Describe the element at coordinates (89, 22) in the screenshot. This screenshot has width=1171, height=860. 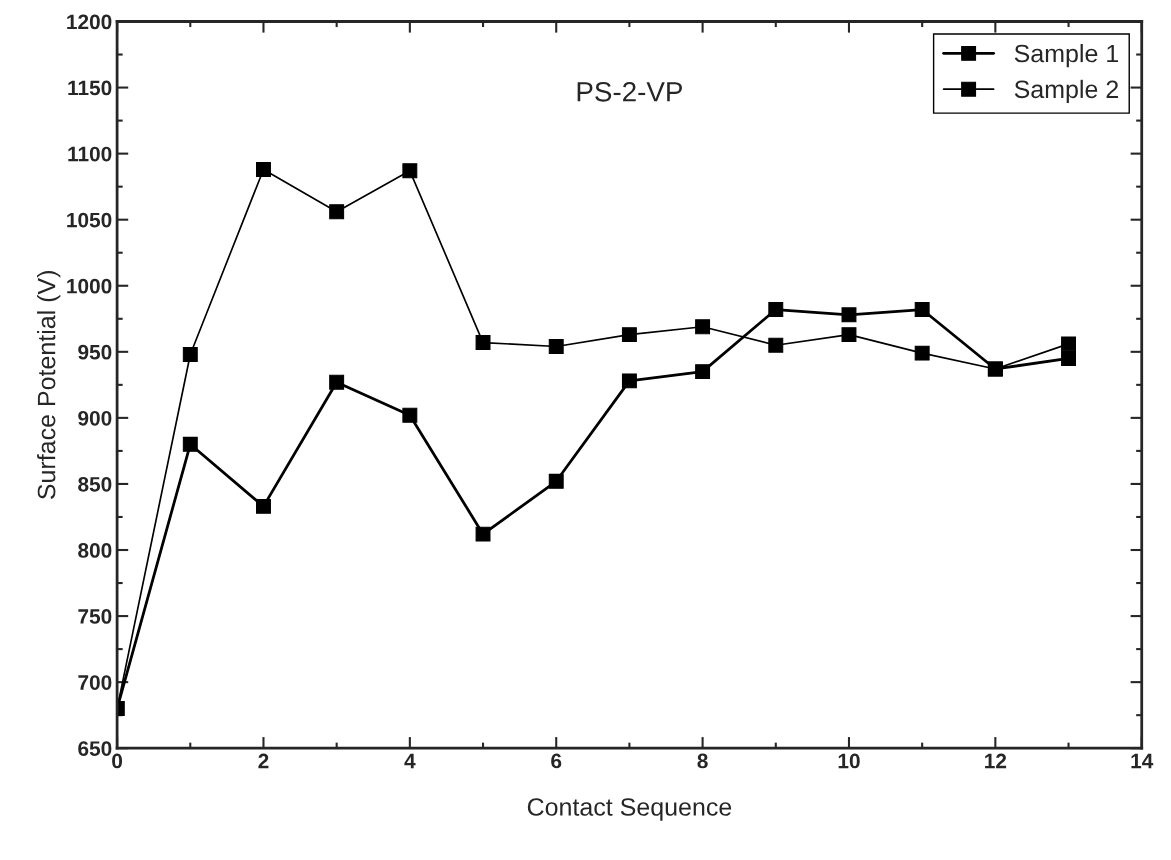
I see `y-tick-label: 1200` at that location.